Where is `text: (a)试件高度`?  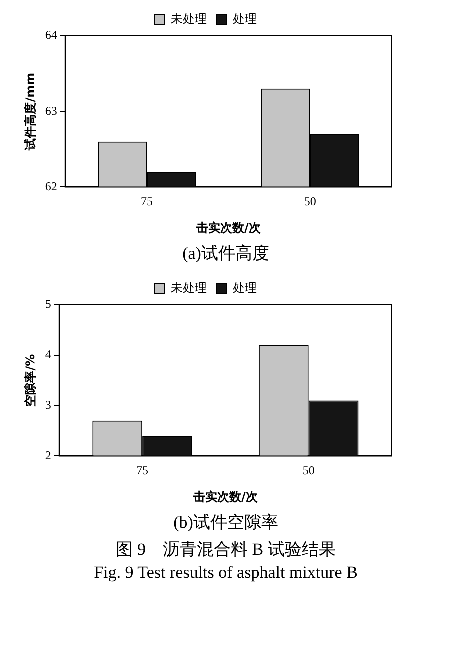
text: (a)试件高度 is located at coordinates (226, 254).